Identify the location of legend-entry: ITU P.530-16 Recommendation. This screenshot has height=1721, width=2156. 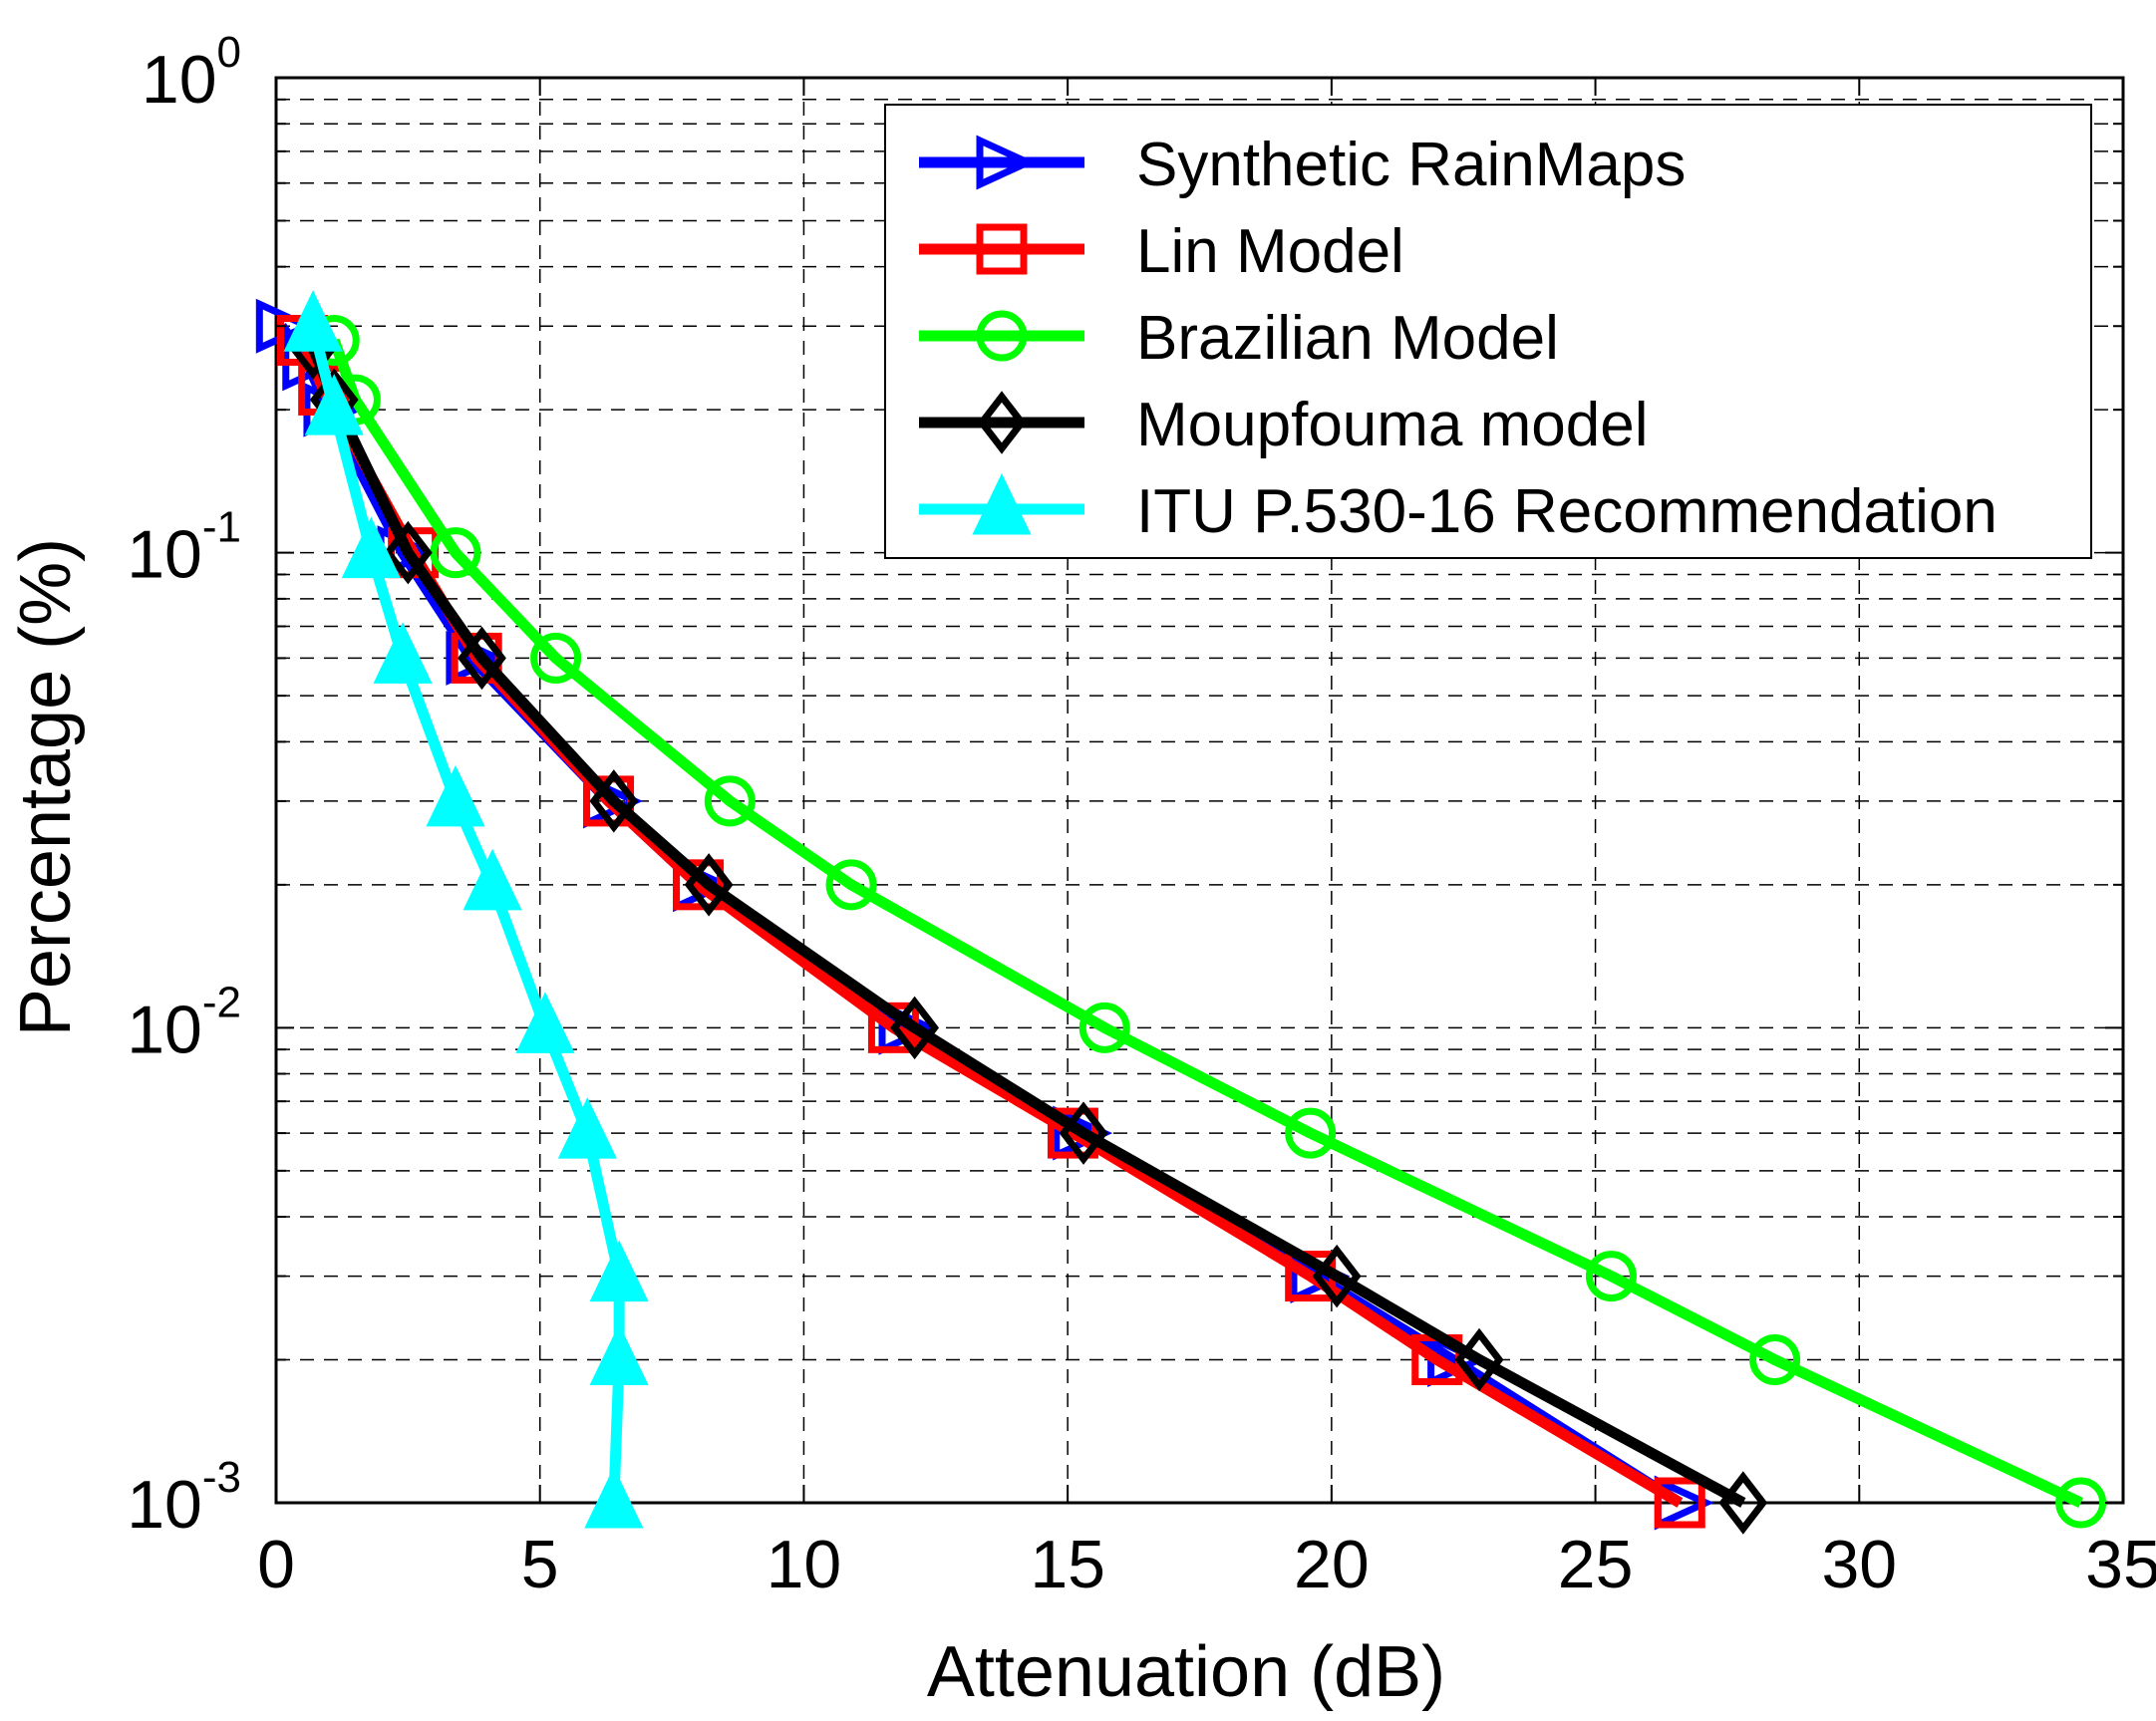
(1458, 509).